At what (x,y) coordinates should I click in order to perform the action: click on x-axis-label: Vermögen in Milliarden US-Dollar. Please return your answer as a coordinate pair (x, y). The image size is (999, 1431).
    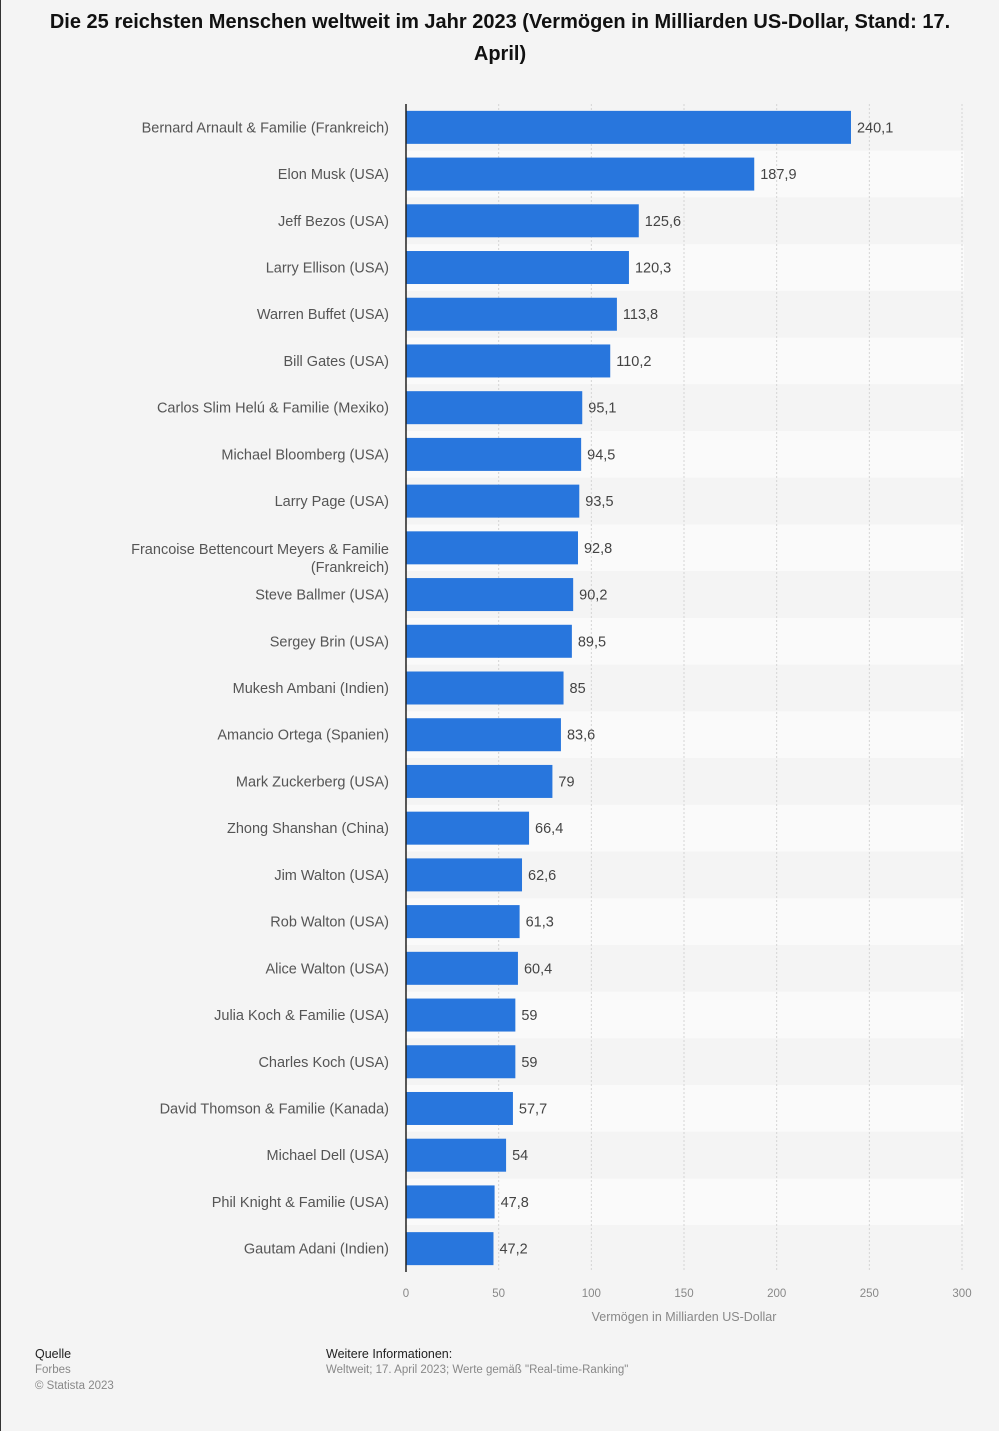
    Looking at the image, I should click on (684, 1317).